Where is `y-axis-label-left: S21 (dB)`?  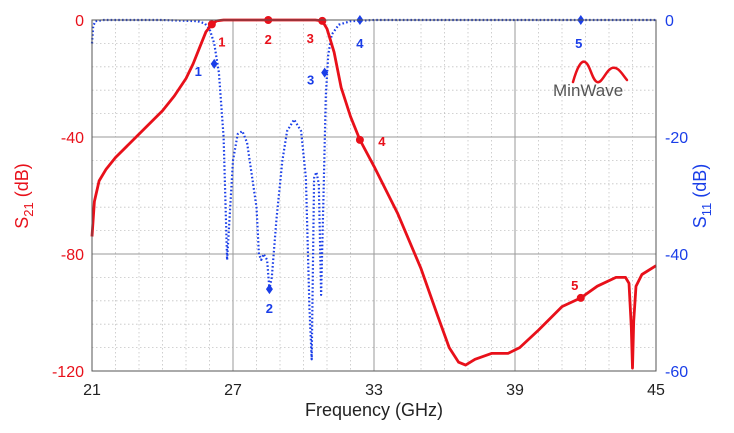
y-axis-label-left: S21 (dB) is located at coordinates (24, 196).